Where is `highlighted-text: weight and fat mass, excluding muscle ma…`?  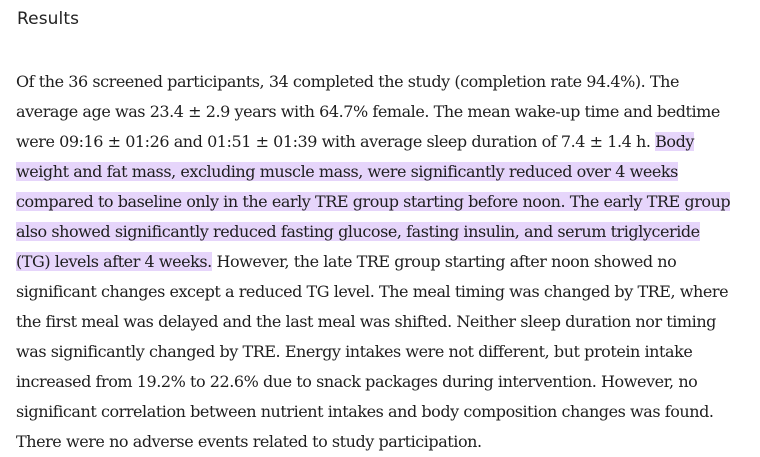
highlighted-text: weight and fat mass, excluding muscle ma… is located at coordinates (347, 171).